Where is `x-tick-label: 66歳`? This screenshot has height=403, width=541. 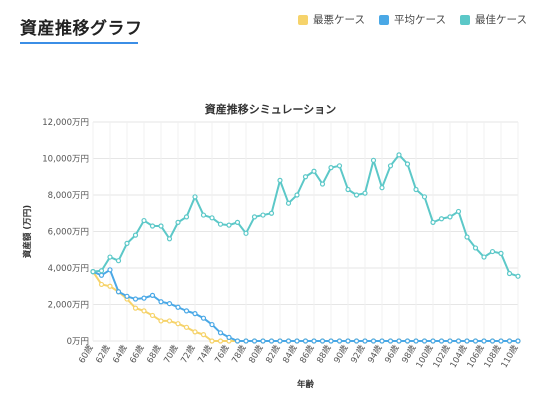
x-tick-label: 66歳 is located at coordinates (136, 354).